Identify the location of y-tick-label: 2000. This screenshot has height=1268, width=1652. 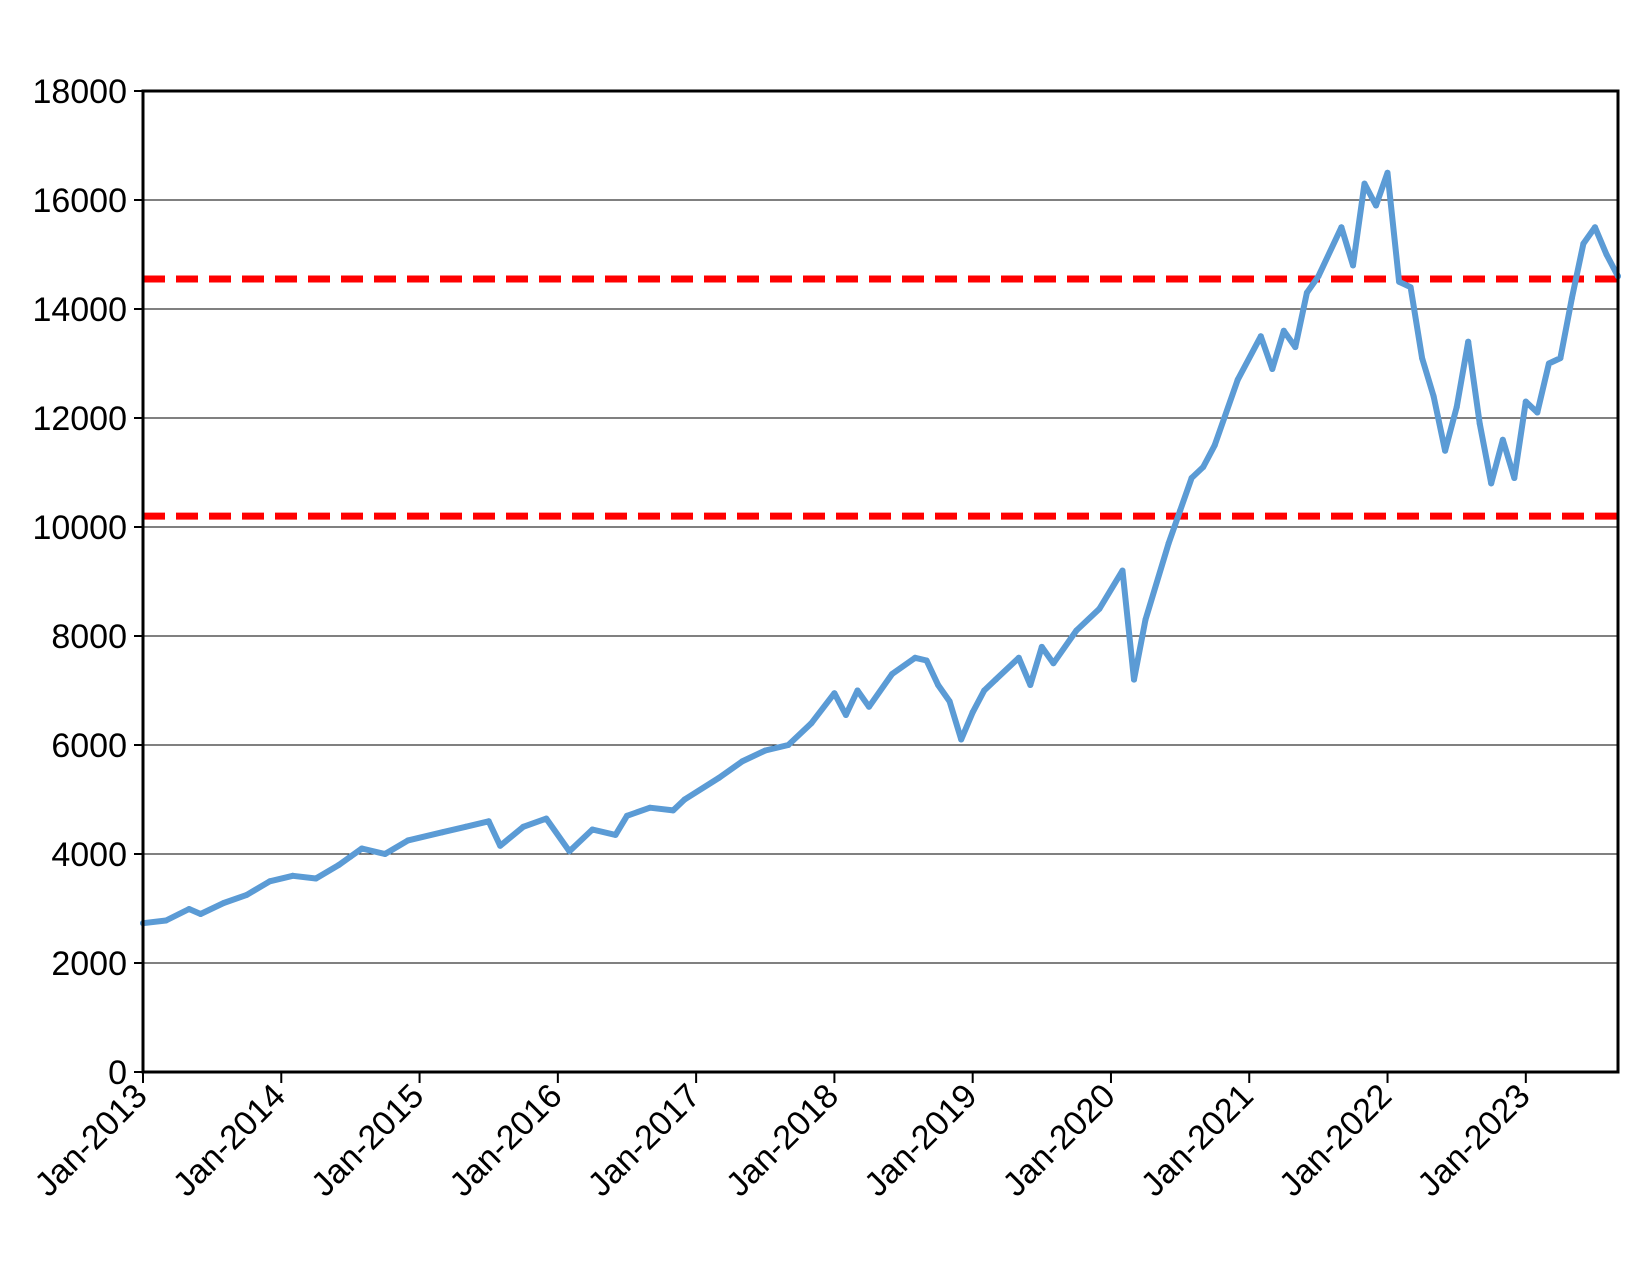
(89, 964).